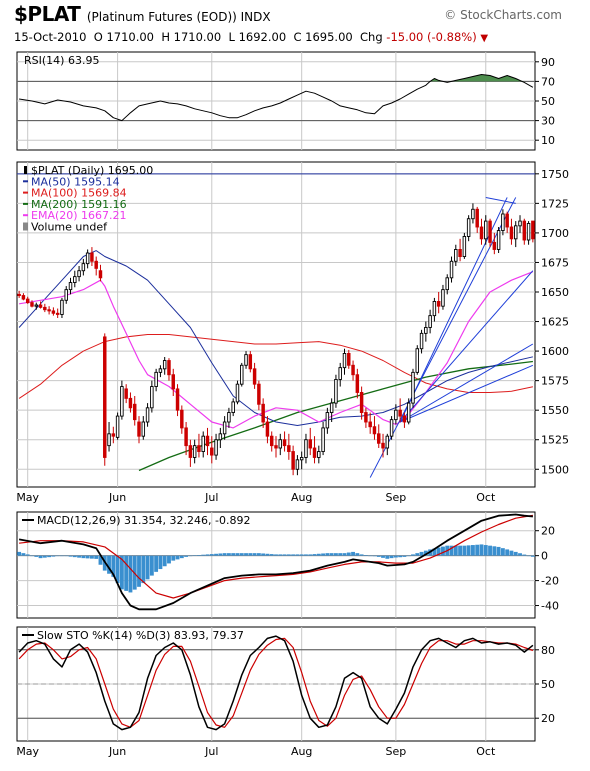 Image resolution: width=590 pixels, height=771 pixels. What do you see at coordinates (555, 351) in the screenshot?
I see `price-y-tick-label: 1600` at bounding box center [555, 351].